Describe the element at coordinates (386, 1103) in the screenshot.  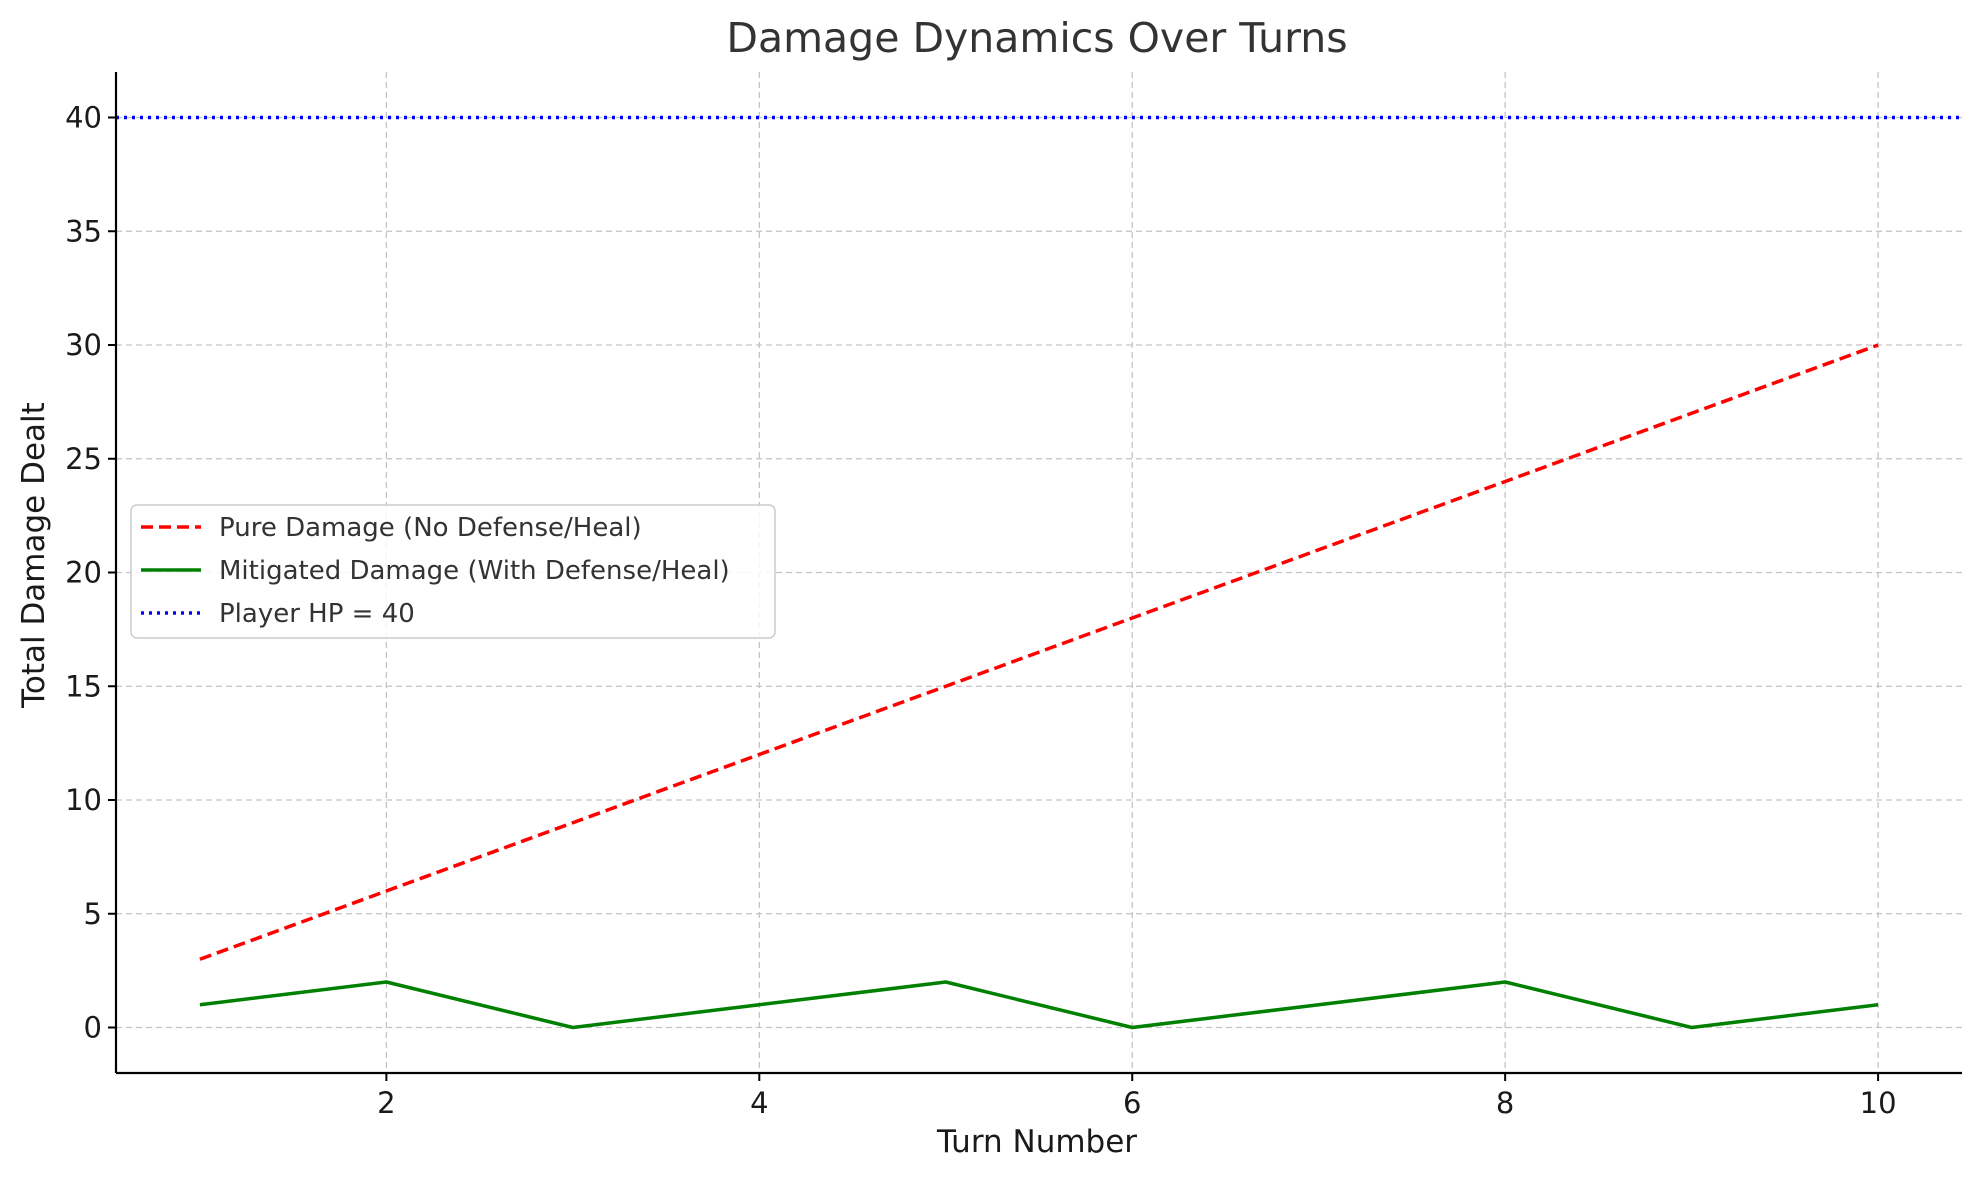
I see `x-tick-label: 2` at that location.